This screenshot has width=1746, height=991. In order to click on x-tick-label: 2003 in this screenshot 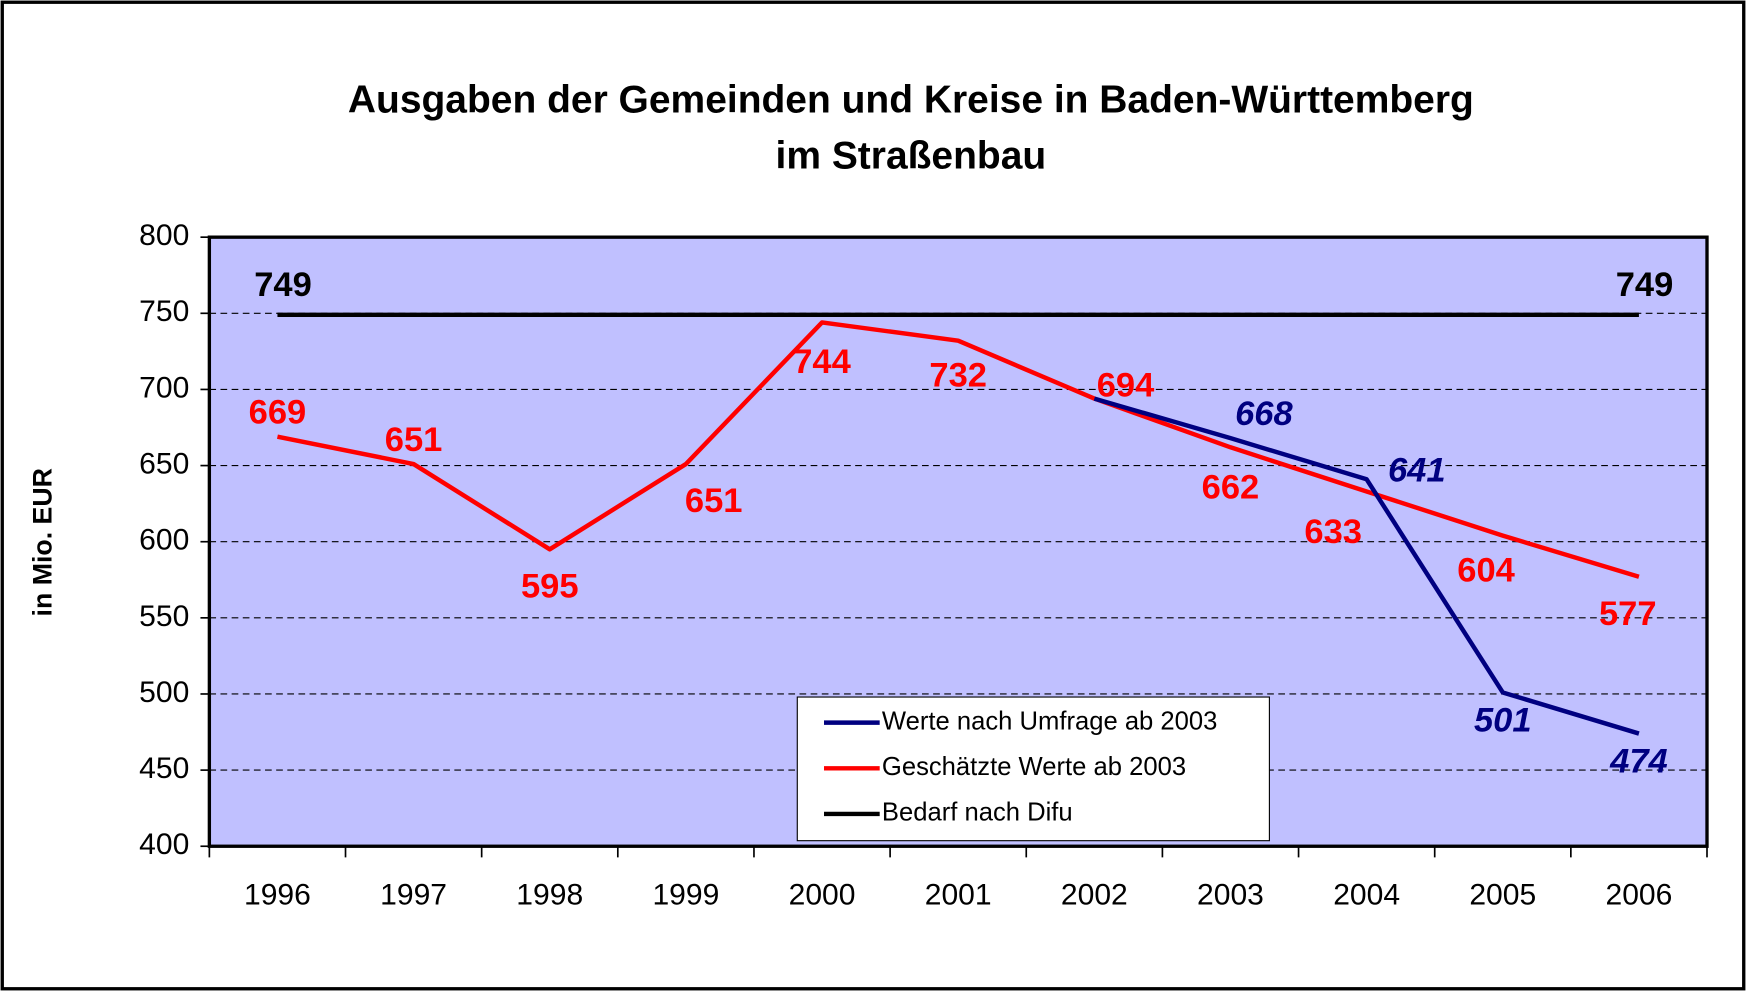, I will do `click(1230, 894)`.